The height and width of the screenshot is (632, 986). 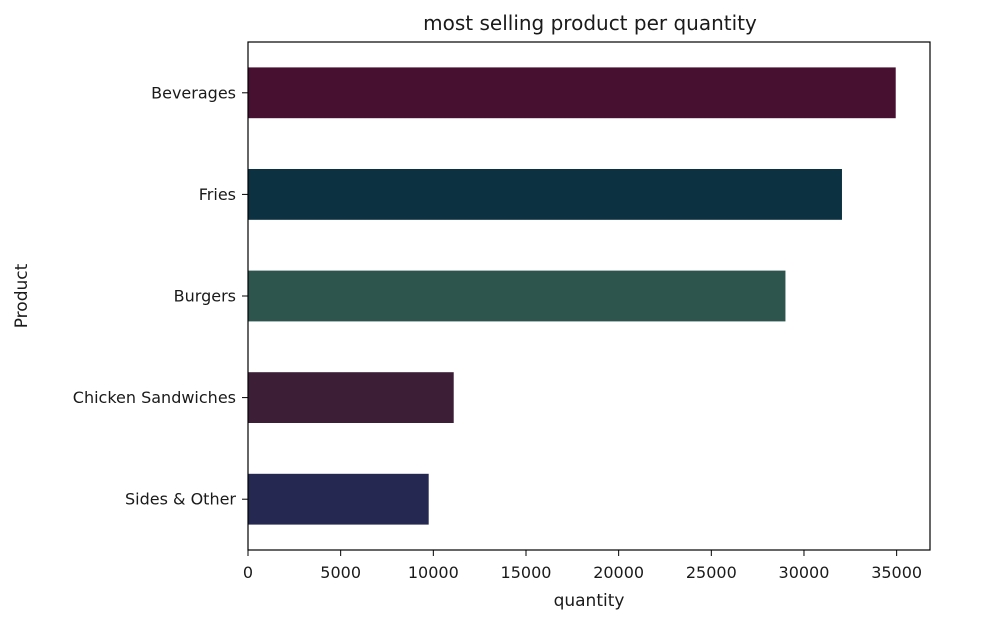 I want to click on x-tick-label: 0, so click(x=248, y=572).